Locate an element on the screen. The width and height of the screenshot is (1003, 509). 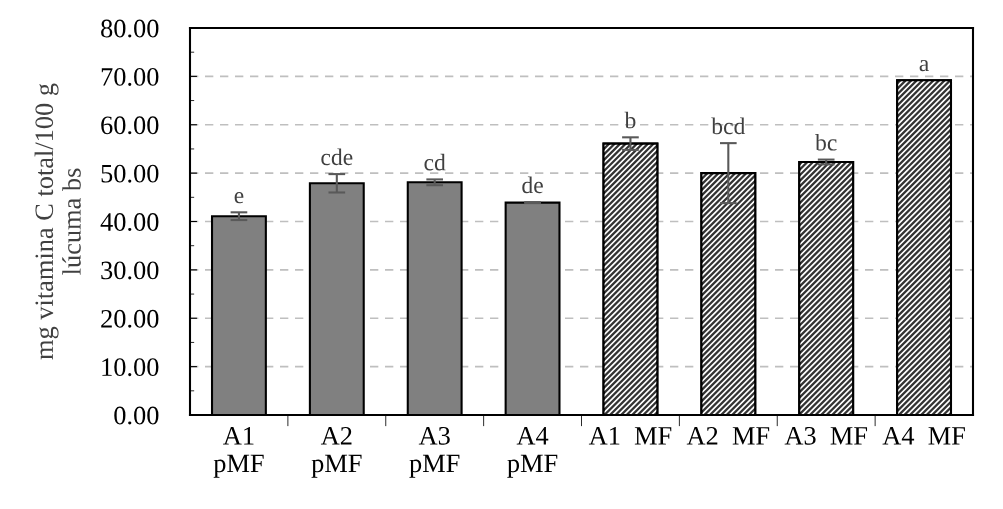
x-tick-label: A1 pMF is located at coordinates (238, 452).